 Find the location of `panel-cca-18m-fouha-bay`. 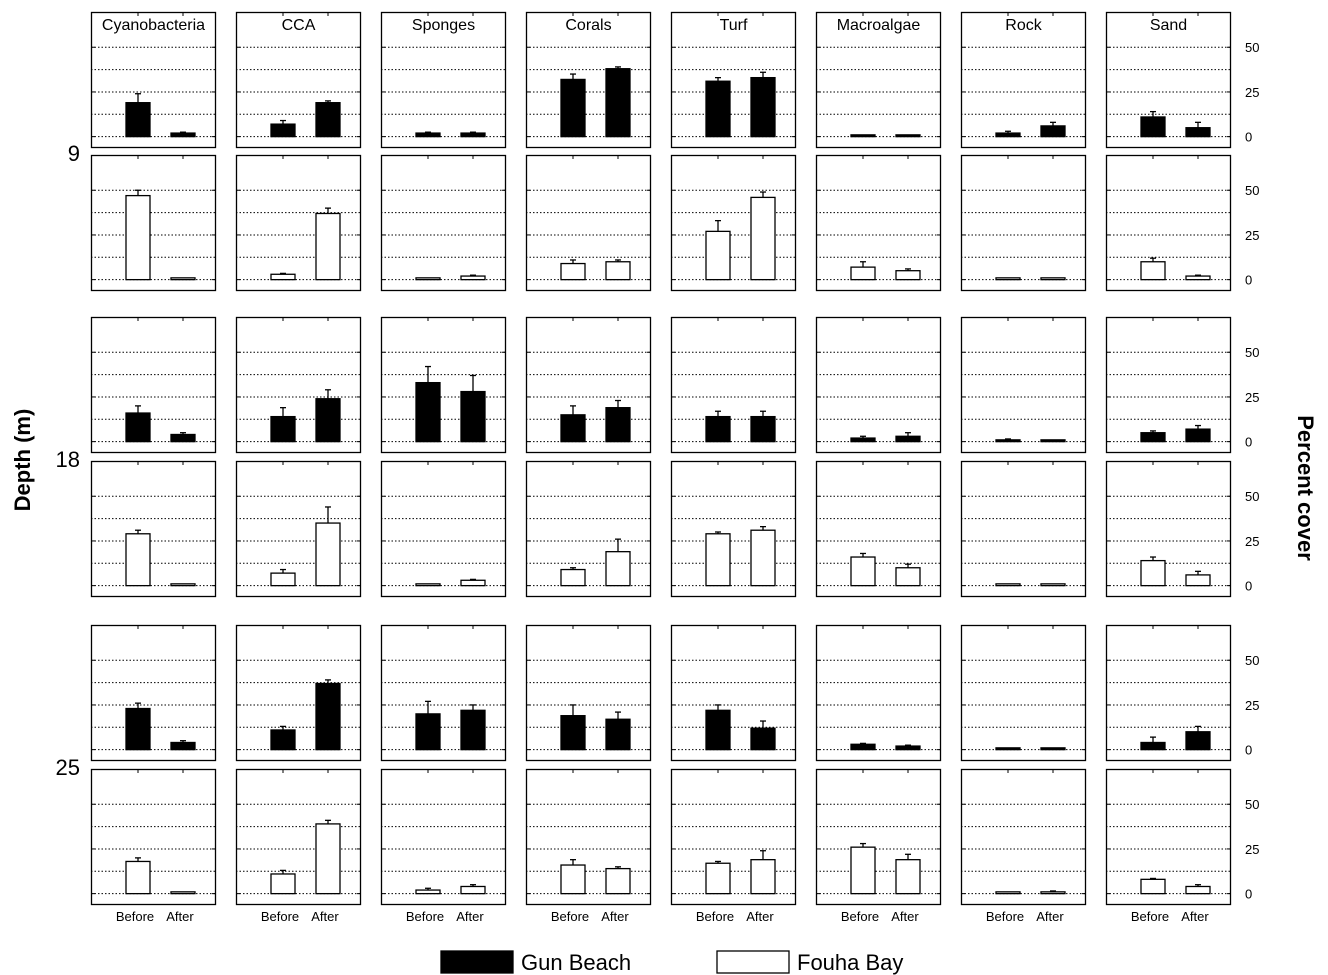

panel-cca-18m-fouha-bay is located at coordinates (298, 529).